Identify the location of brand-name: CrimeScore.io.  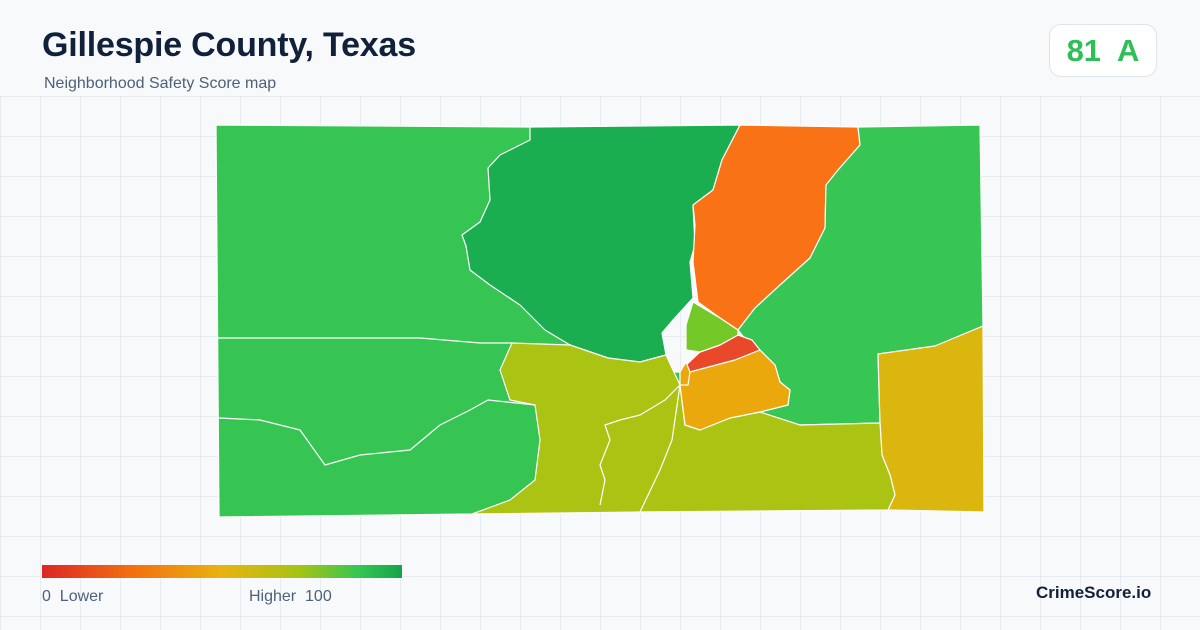
(1094, 592).